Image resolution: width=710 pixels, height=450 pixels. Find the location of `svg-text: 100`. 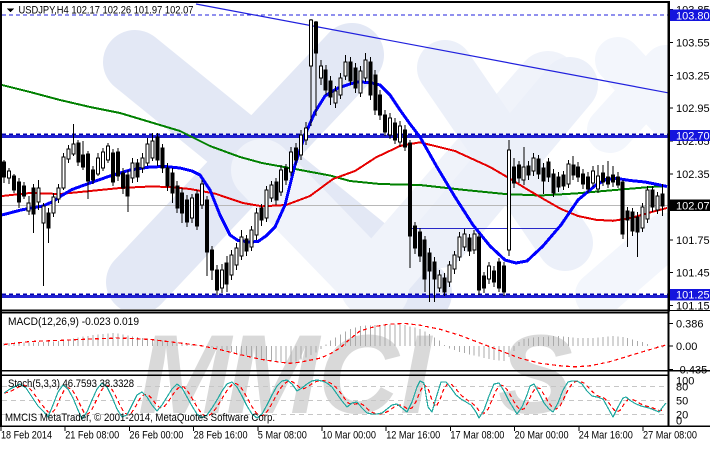

svg-text: 100 is located at coordinates (685, 382).